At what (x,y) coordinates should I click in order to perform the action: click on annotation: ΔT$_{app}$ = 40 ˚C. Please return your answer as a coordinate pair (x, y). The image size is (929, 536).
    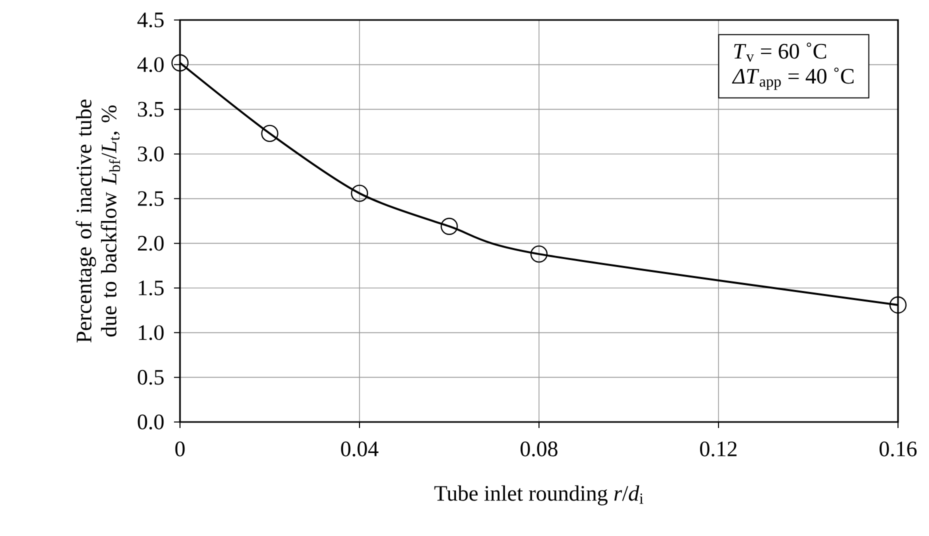
    Looking at the image, I should click on (793, 79).